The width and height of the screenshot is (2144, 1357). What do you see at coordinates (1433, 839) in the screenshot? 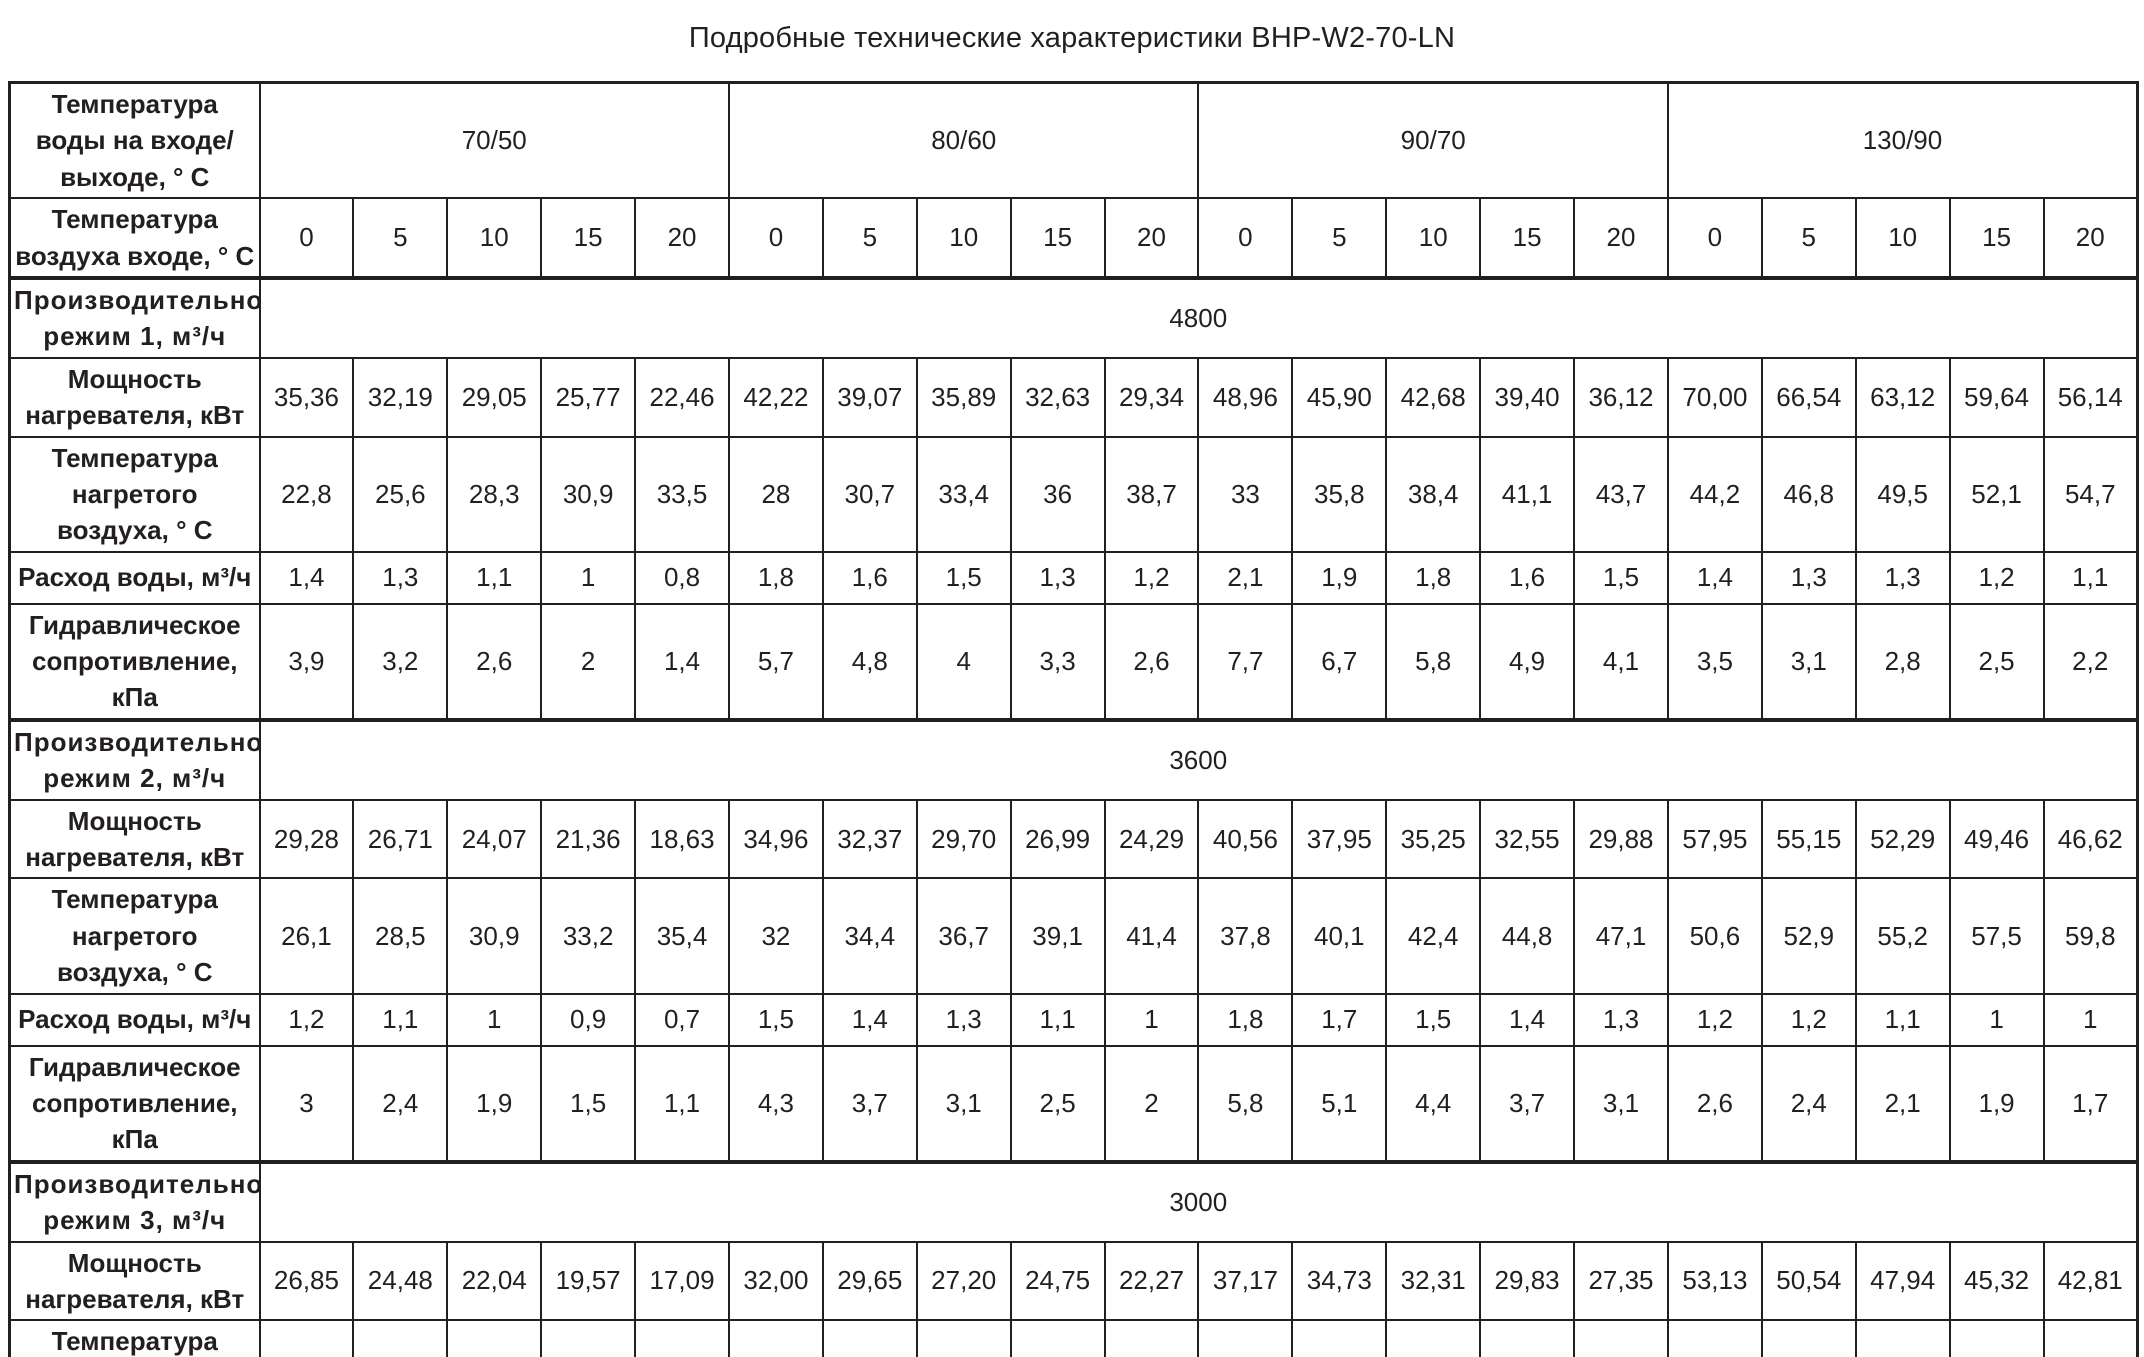
I see `value-cell: 35,25` at bounding box center [1433, 839].